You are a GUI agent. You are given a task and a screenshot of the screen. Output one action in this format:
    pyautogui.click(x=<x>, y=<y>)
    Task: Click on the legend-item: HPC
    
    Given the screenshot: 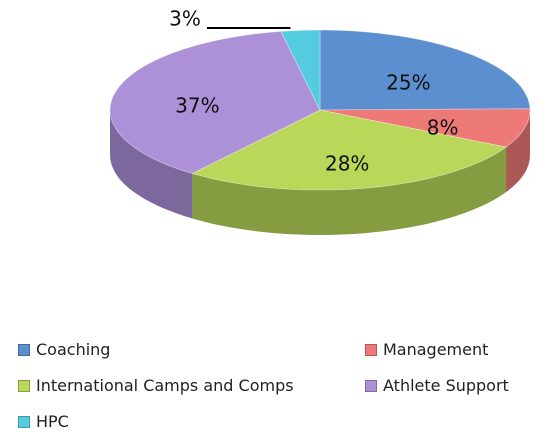 What is the action you would take?
    pyautogui.click(x=43, y=421)
    